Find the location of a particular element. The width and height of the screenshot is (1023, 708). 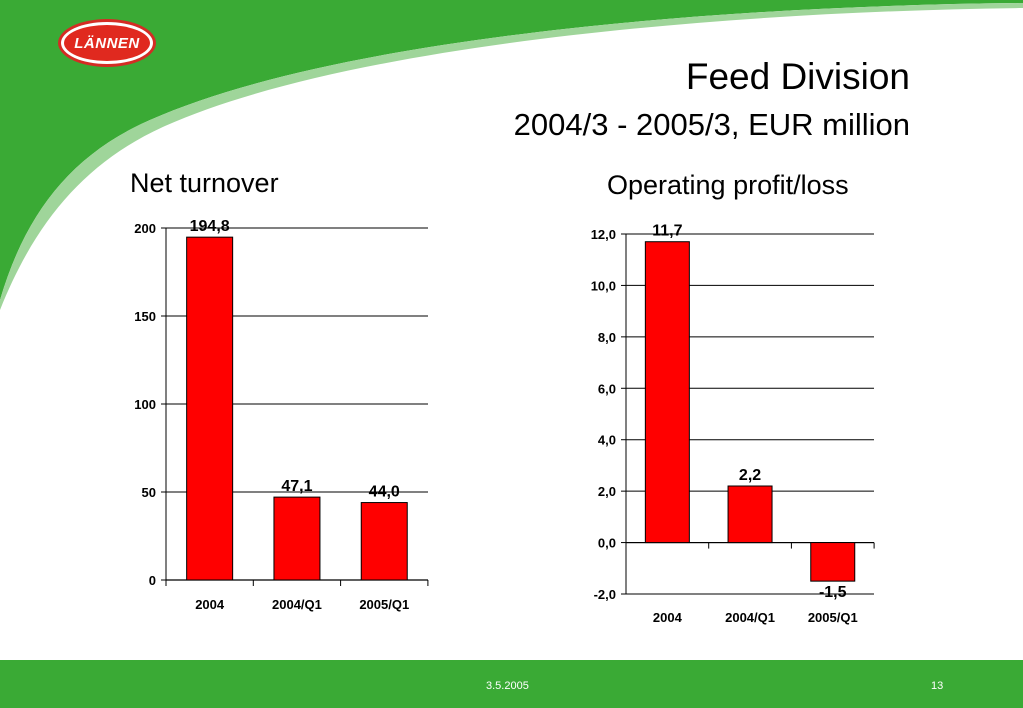

y-tick-label: 4,0 is located at coordinates (607, 440).